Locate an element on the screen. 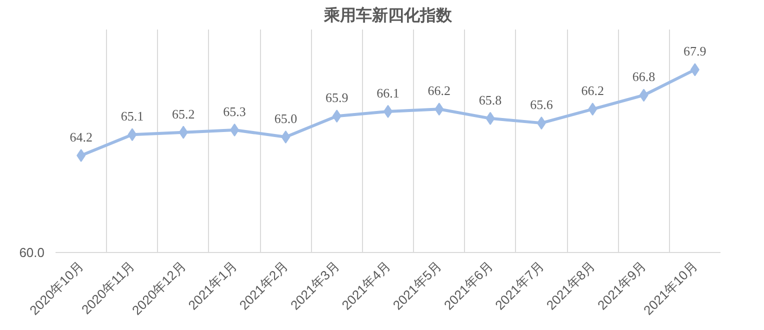 The width and height of the screenshot is (764, 330). data-label: 65.3 is located at coordinates (234, 112).